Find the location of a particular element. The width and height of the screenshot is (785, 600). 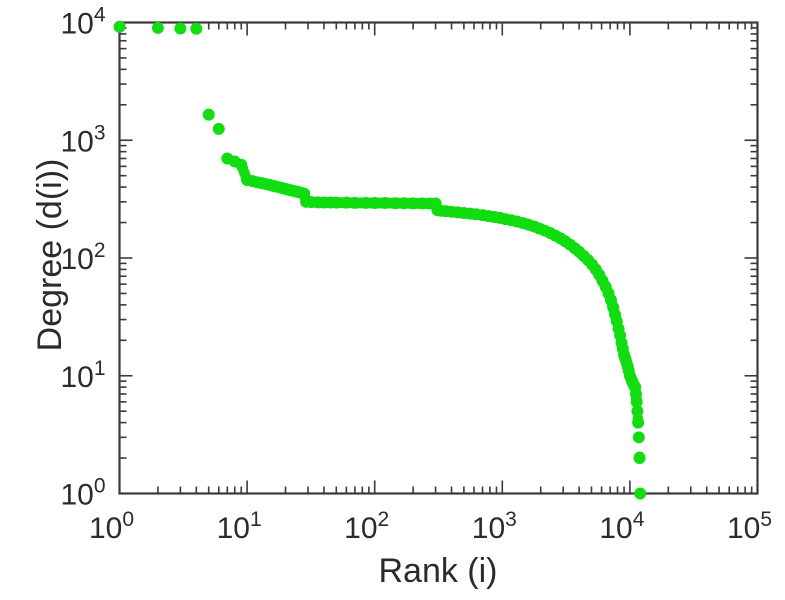

x-axis-title: Rank (i) is located at coordinates (438, 571).